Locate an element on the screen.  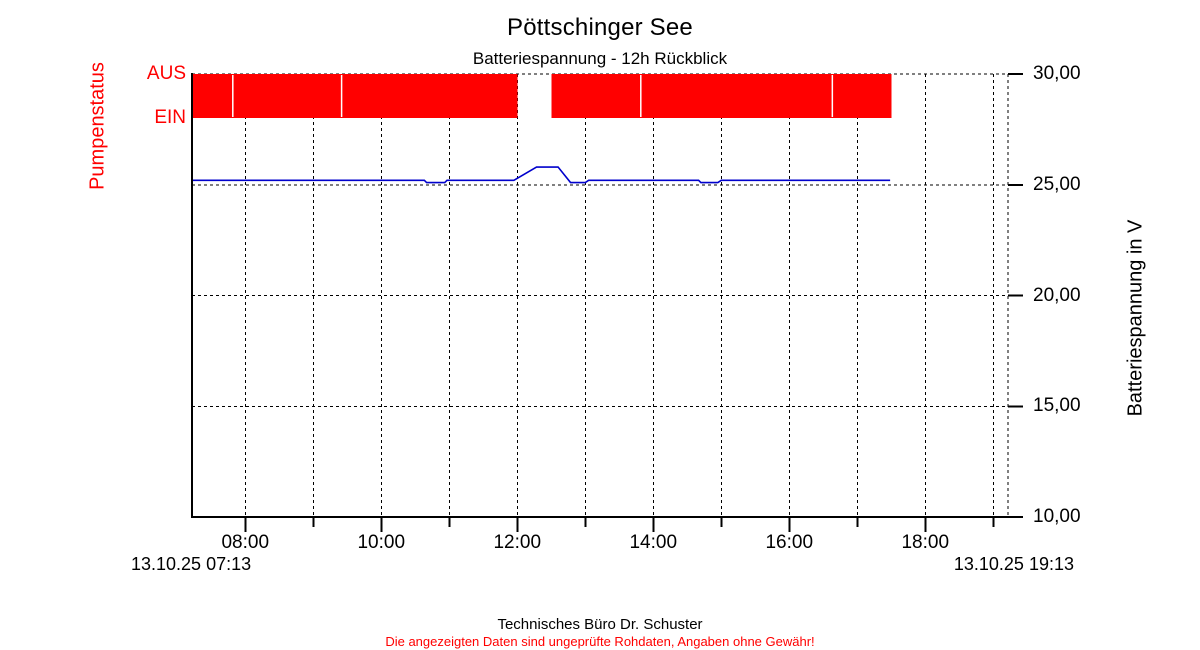
x-tick-label: 08:00 is located at coordinates (245, 542).